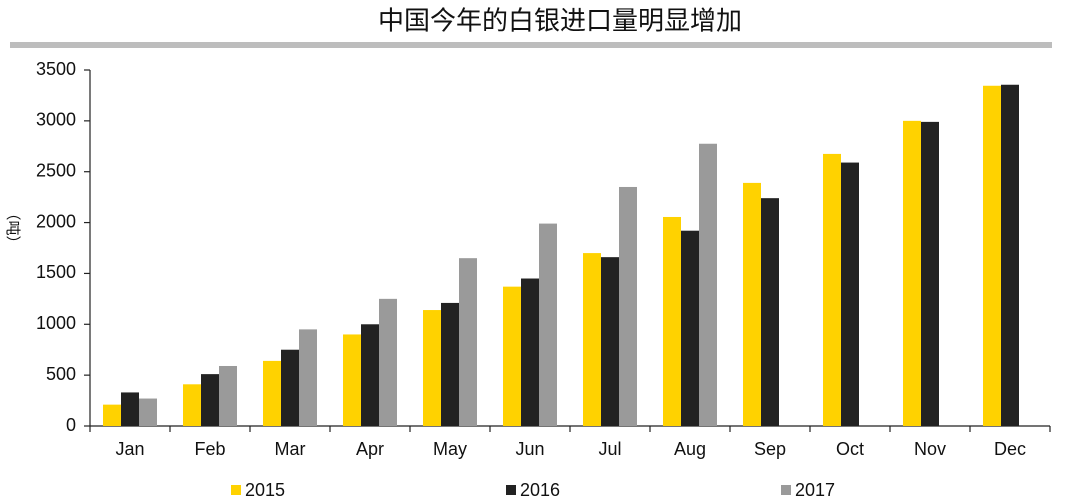 Image resolution: width=1080 pixels, height=502 pixels. Describe the element at coordinates (56, 221) in the screenshot. I see `y-tick-label: 2000` at that location.